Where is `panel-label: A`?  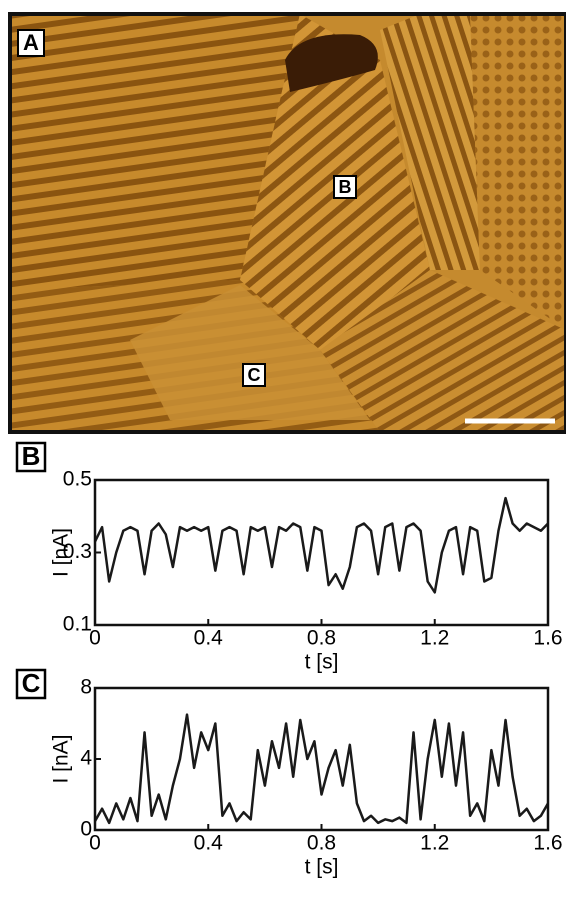
panel-label: A is located at coordinates (31, 42).